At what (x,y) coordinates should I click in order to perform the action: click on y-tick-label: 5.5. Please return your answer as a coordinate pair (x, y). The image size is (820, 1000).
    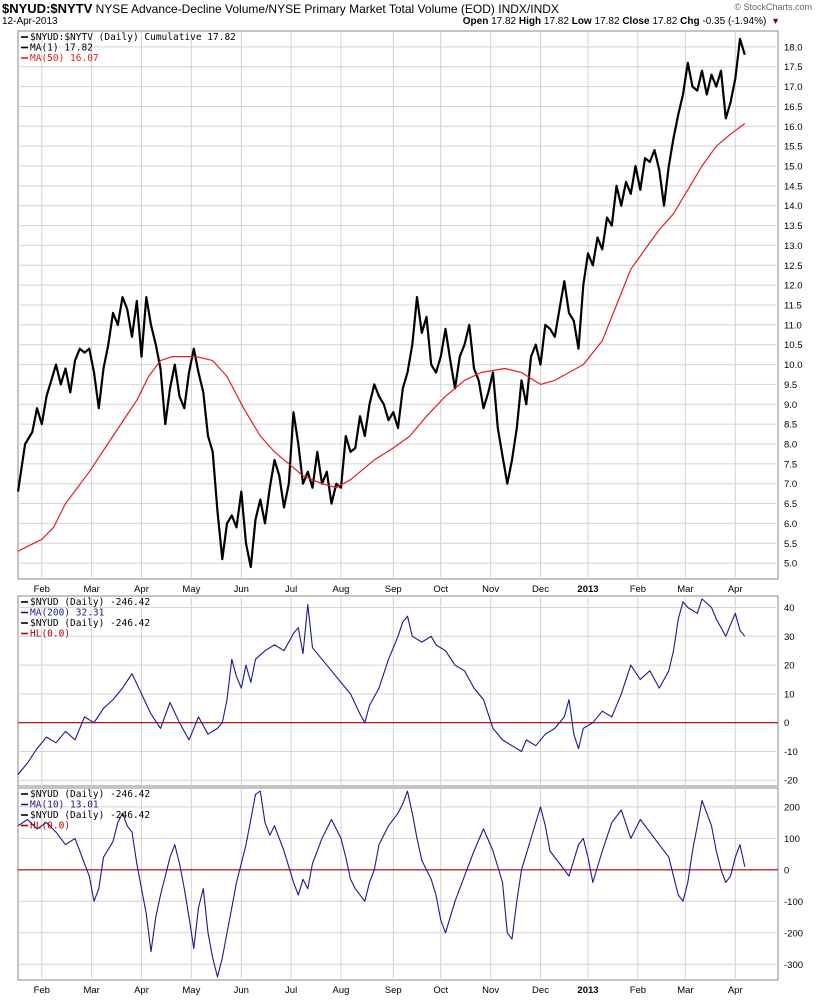
    Looking at the image, I should click on (790, 544).